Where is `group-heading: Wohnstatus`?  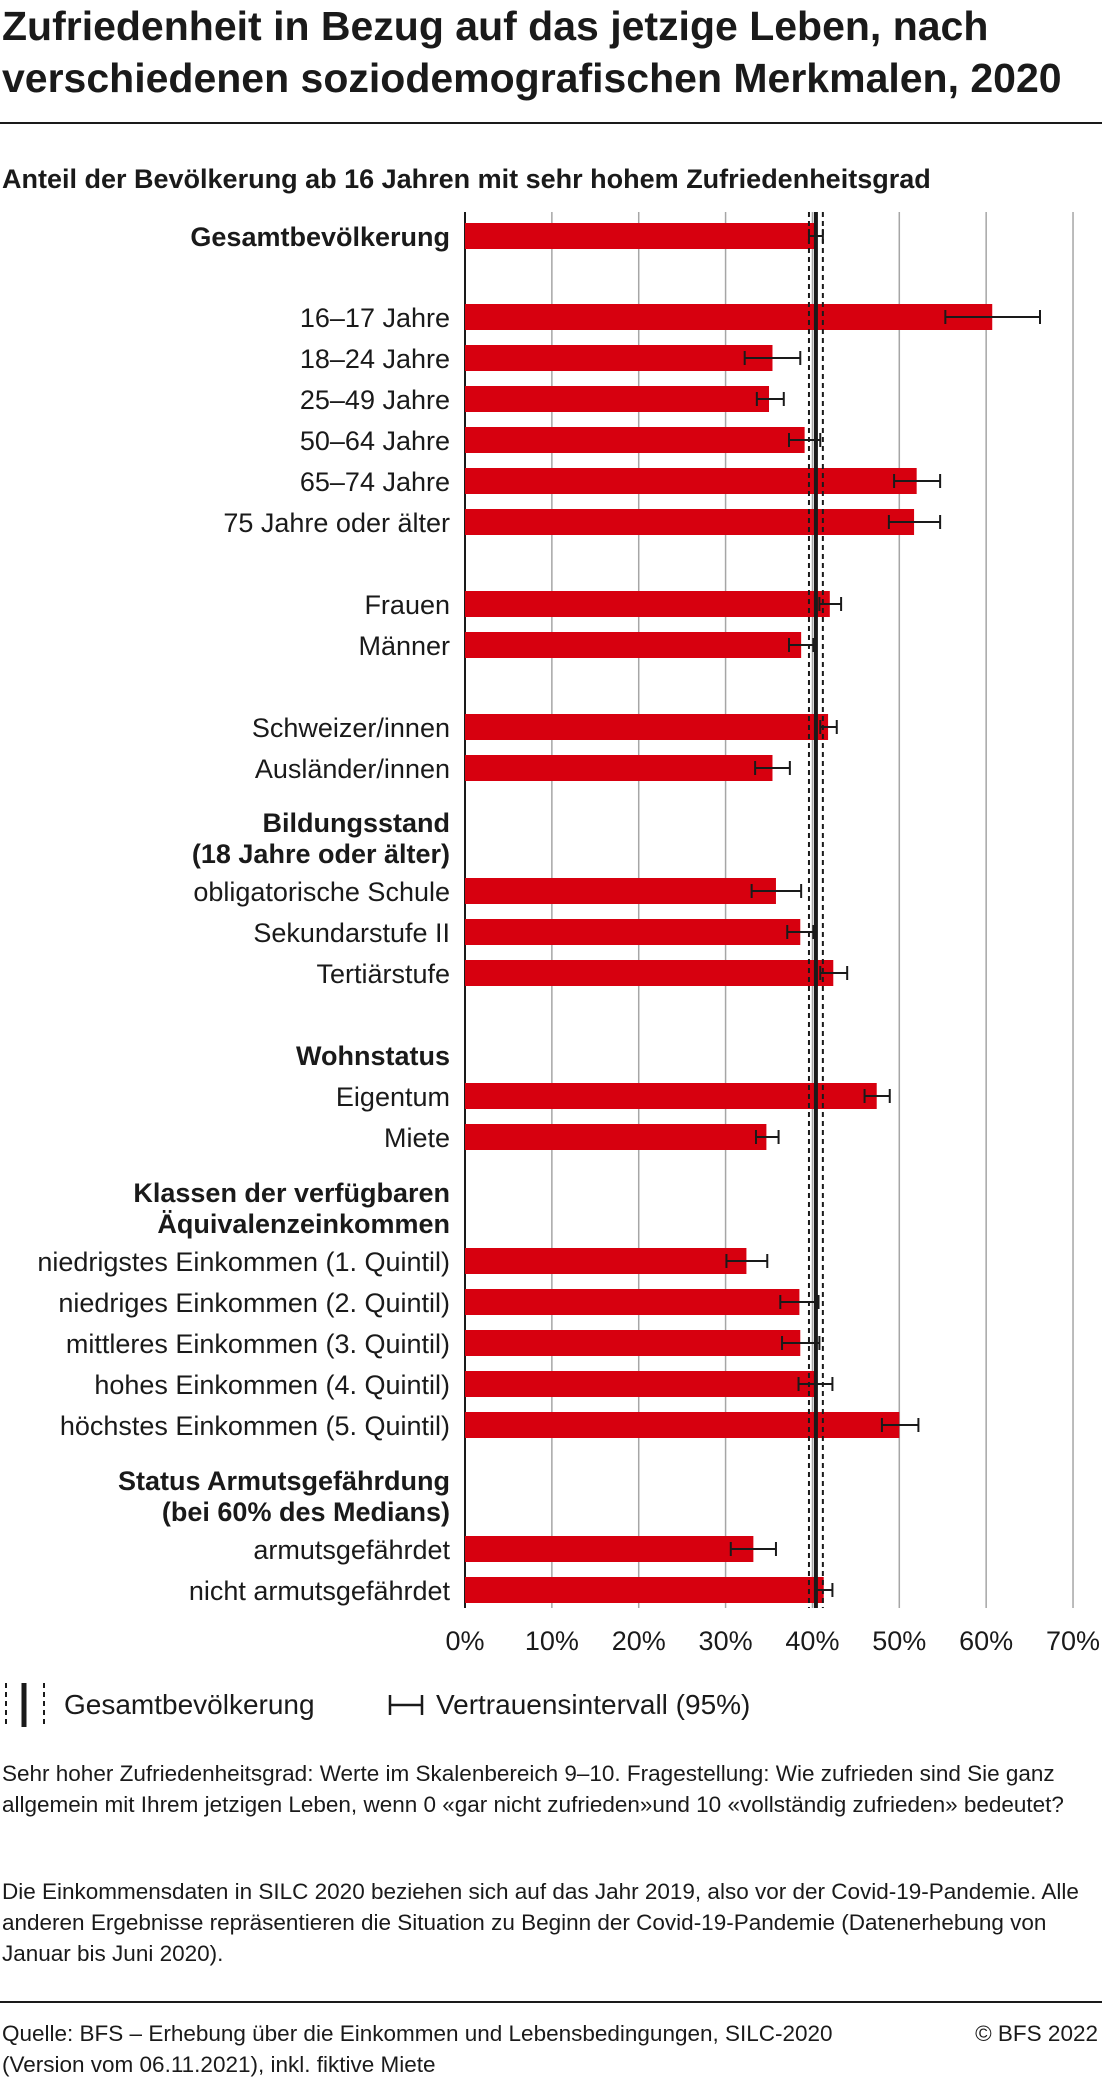
group-heading: Wohnstatus is located at coordinates (373, 1056).